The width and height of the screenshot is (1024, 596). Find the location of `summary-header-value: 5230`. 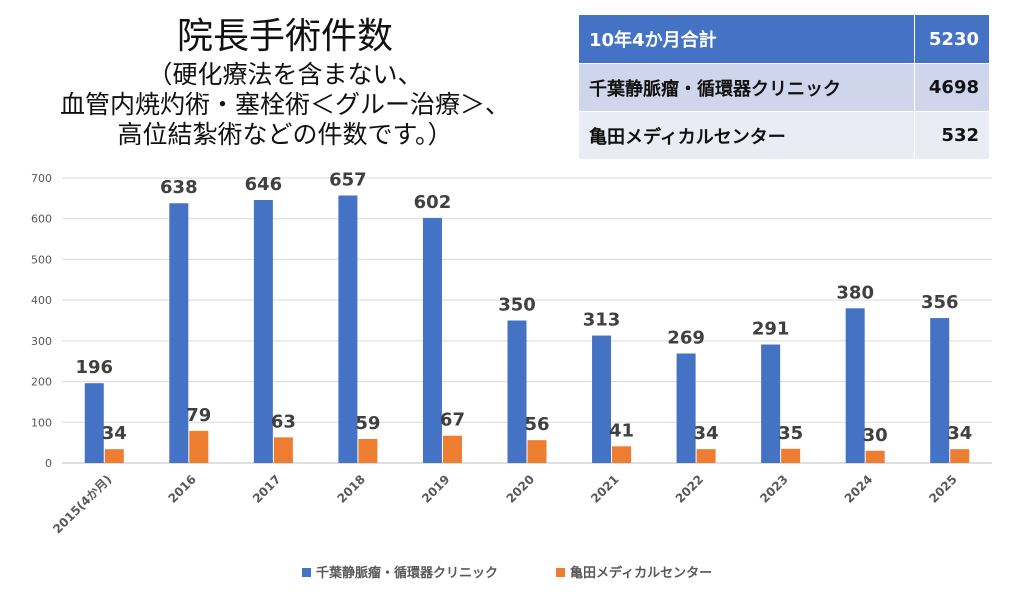

summary-header-value: 5230 is located at coordinates (952, 39).